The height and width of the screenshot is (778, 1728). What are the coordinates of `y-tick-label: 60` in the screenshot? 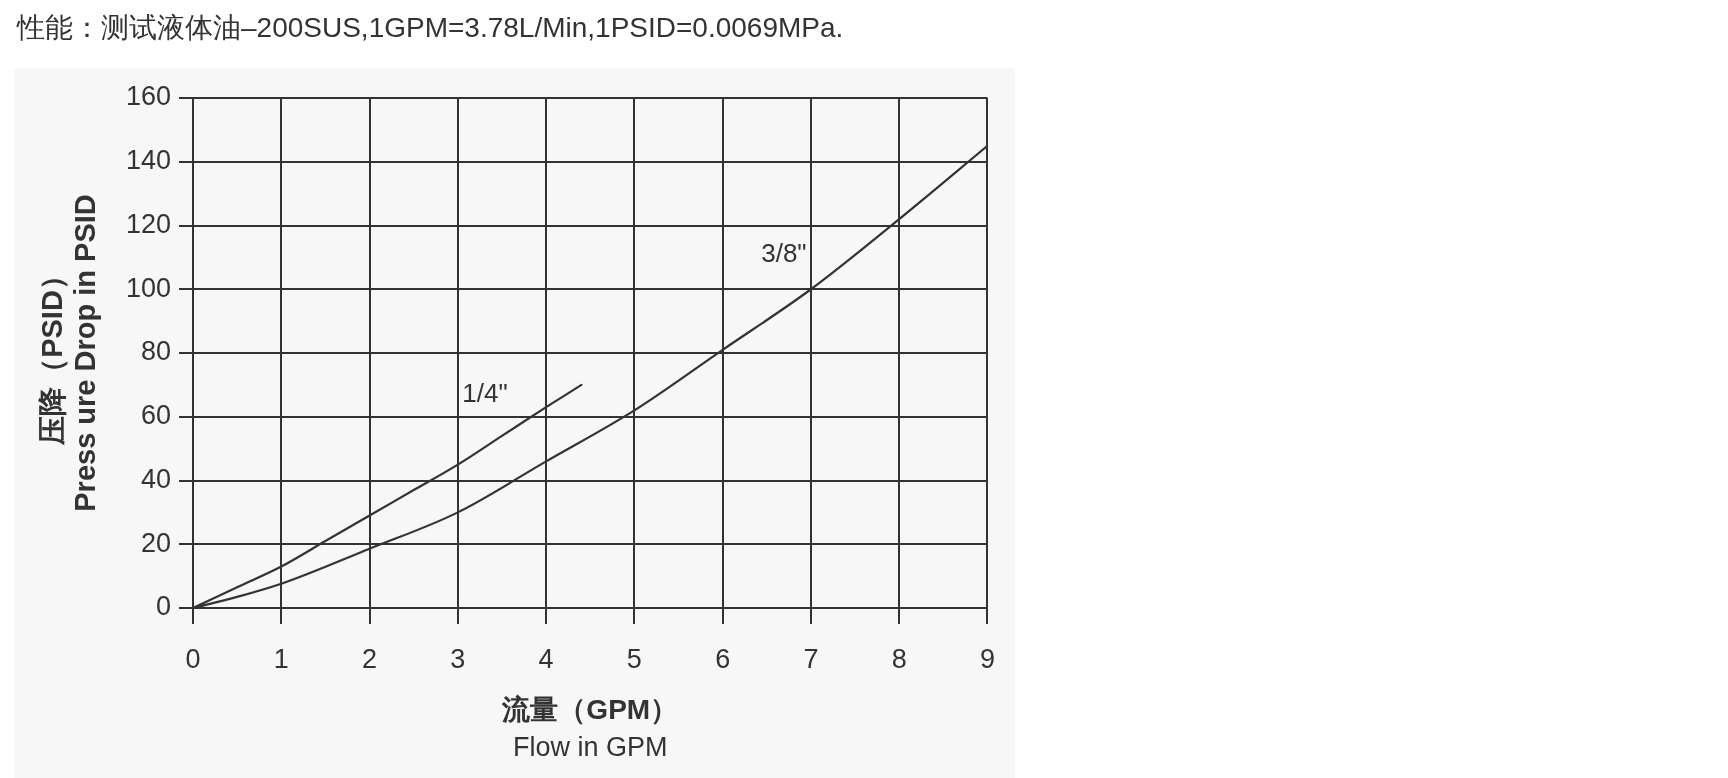 It's located at (155, 415).